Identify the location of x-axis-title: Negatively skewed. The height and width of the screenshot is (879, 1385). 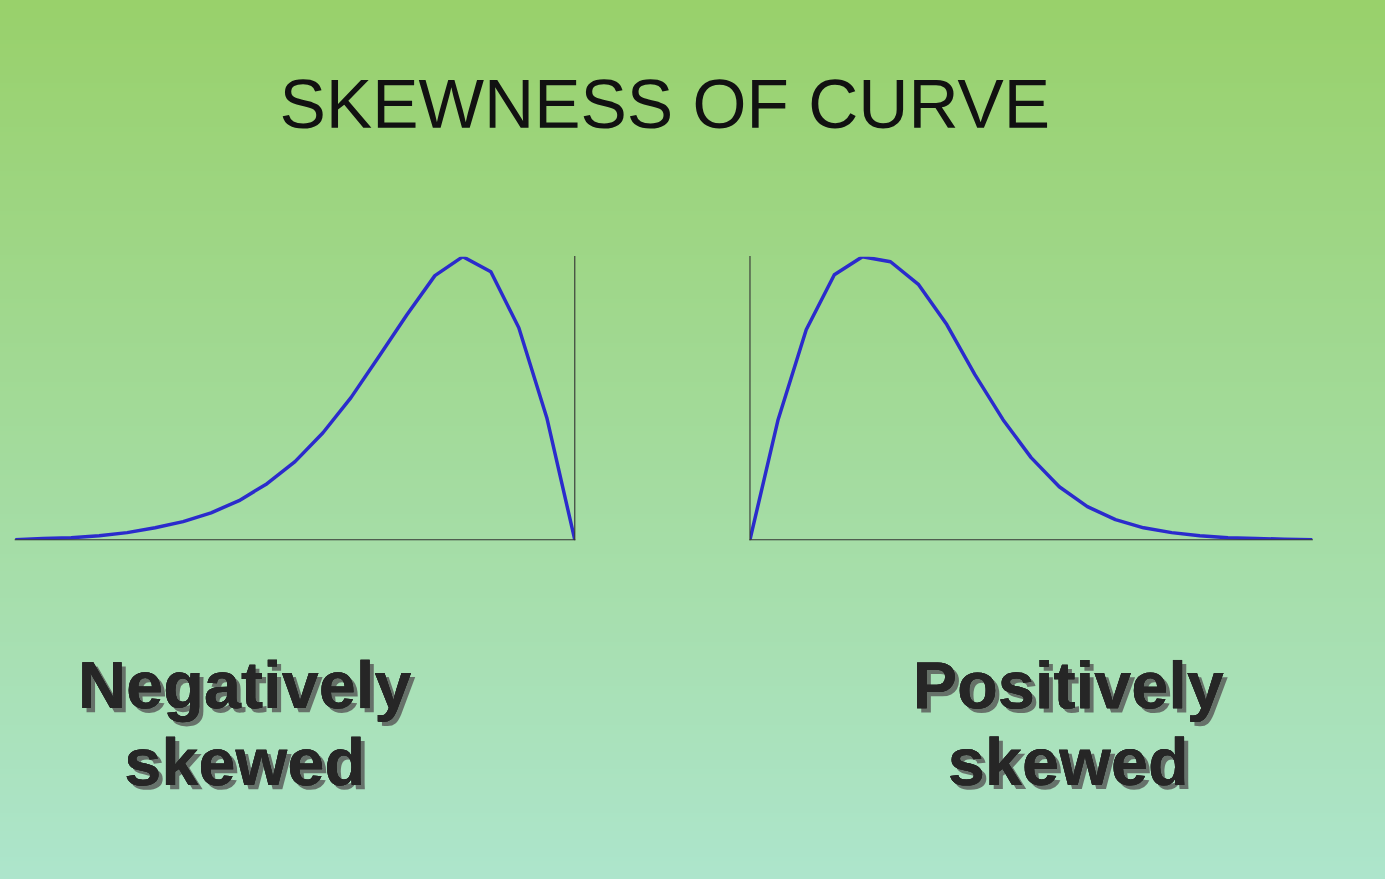
(249, 724).